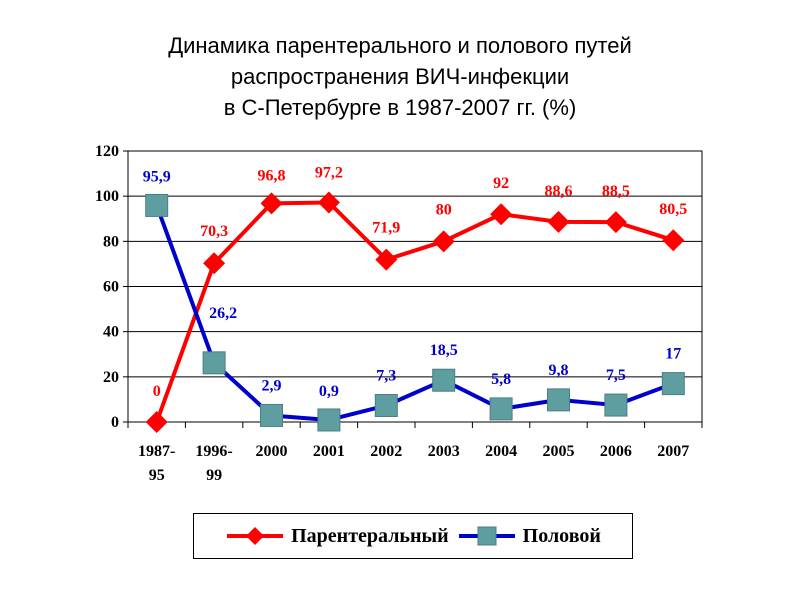 The image size is (800, 600). Describe the element at coordinates (673, 209) in the screenshot. I see `parenteral-data-label: 80,5` at that location.